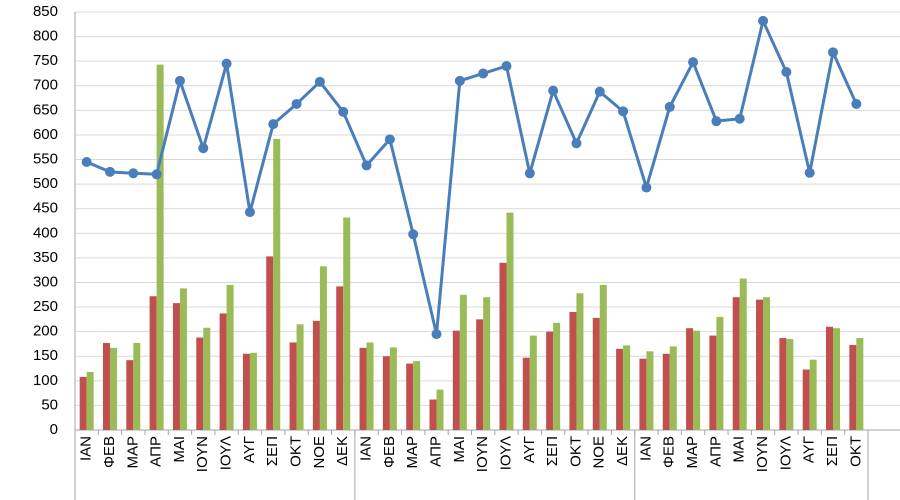 The width and height of the screenshot is (900, 500). Describe the element at coordinates (45, 380) in the screenshot. I see `y-tick-label: 100` at that location.